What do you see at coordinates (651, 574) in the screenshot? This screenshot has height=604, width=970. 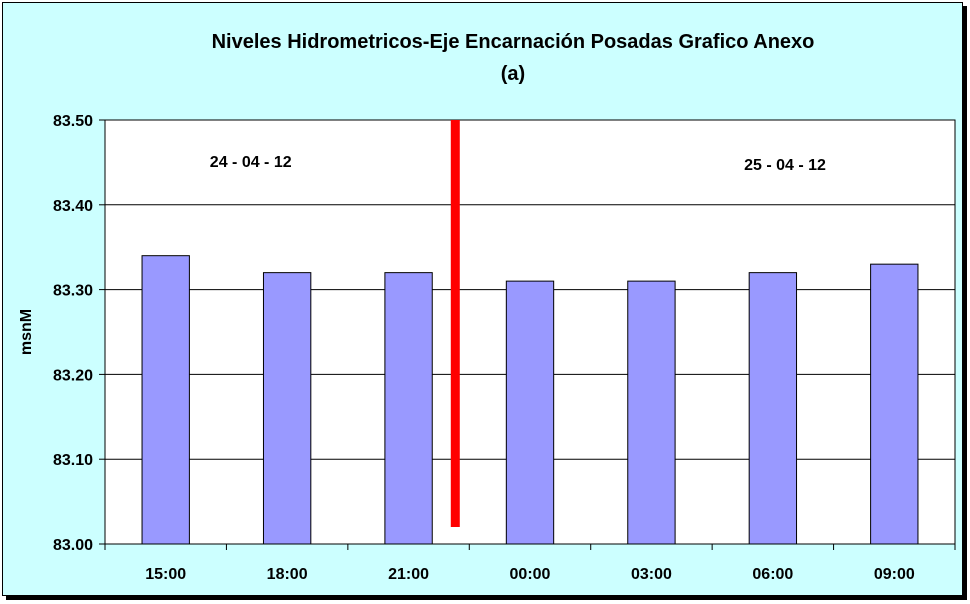 I see `x-tick-label: 03:00` at bounding box center [651, 574].